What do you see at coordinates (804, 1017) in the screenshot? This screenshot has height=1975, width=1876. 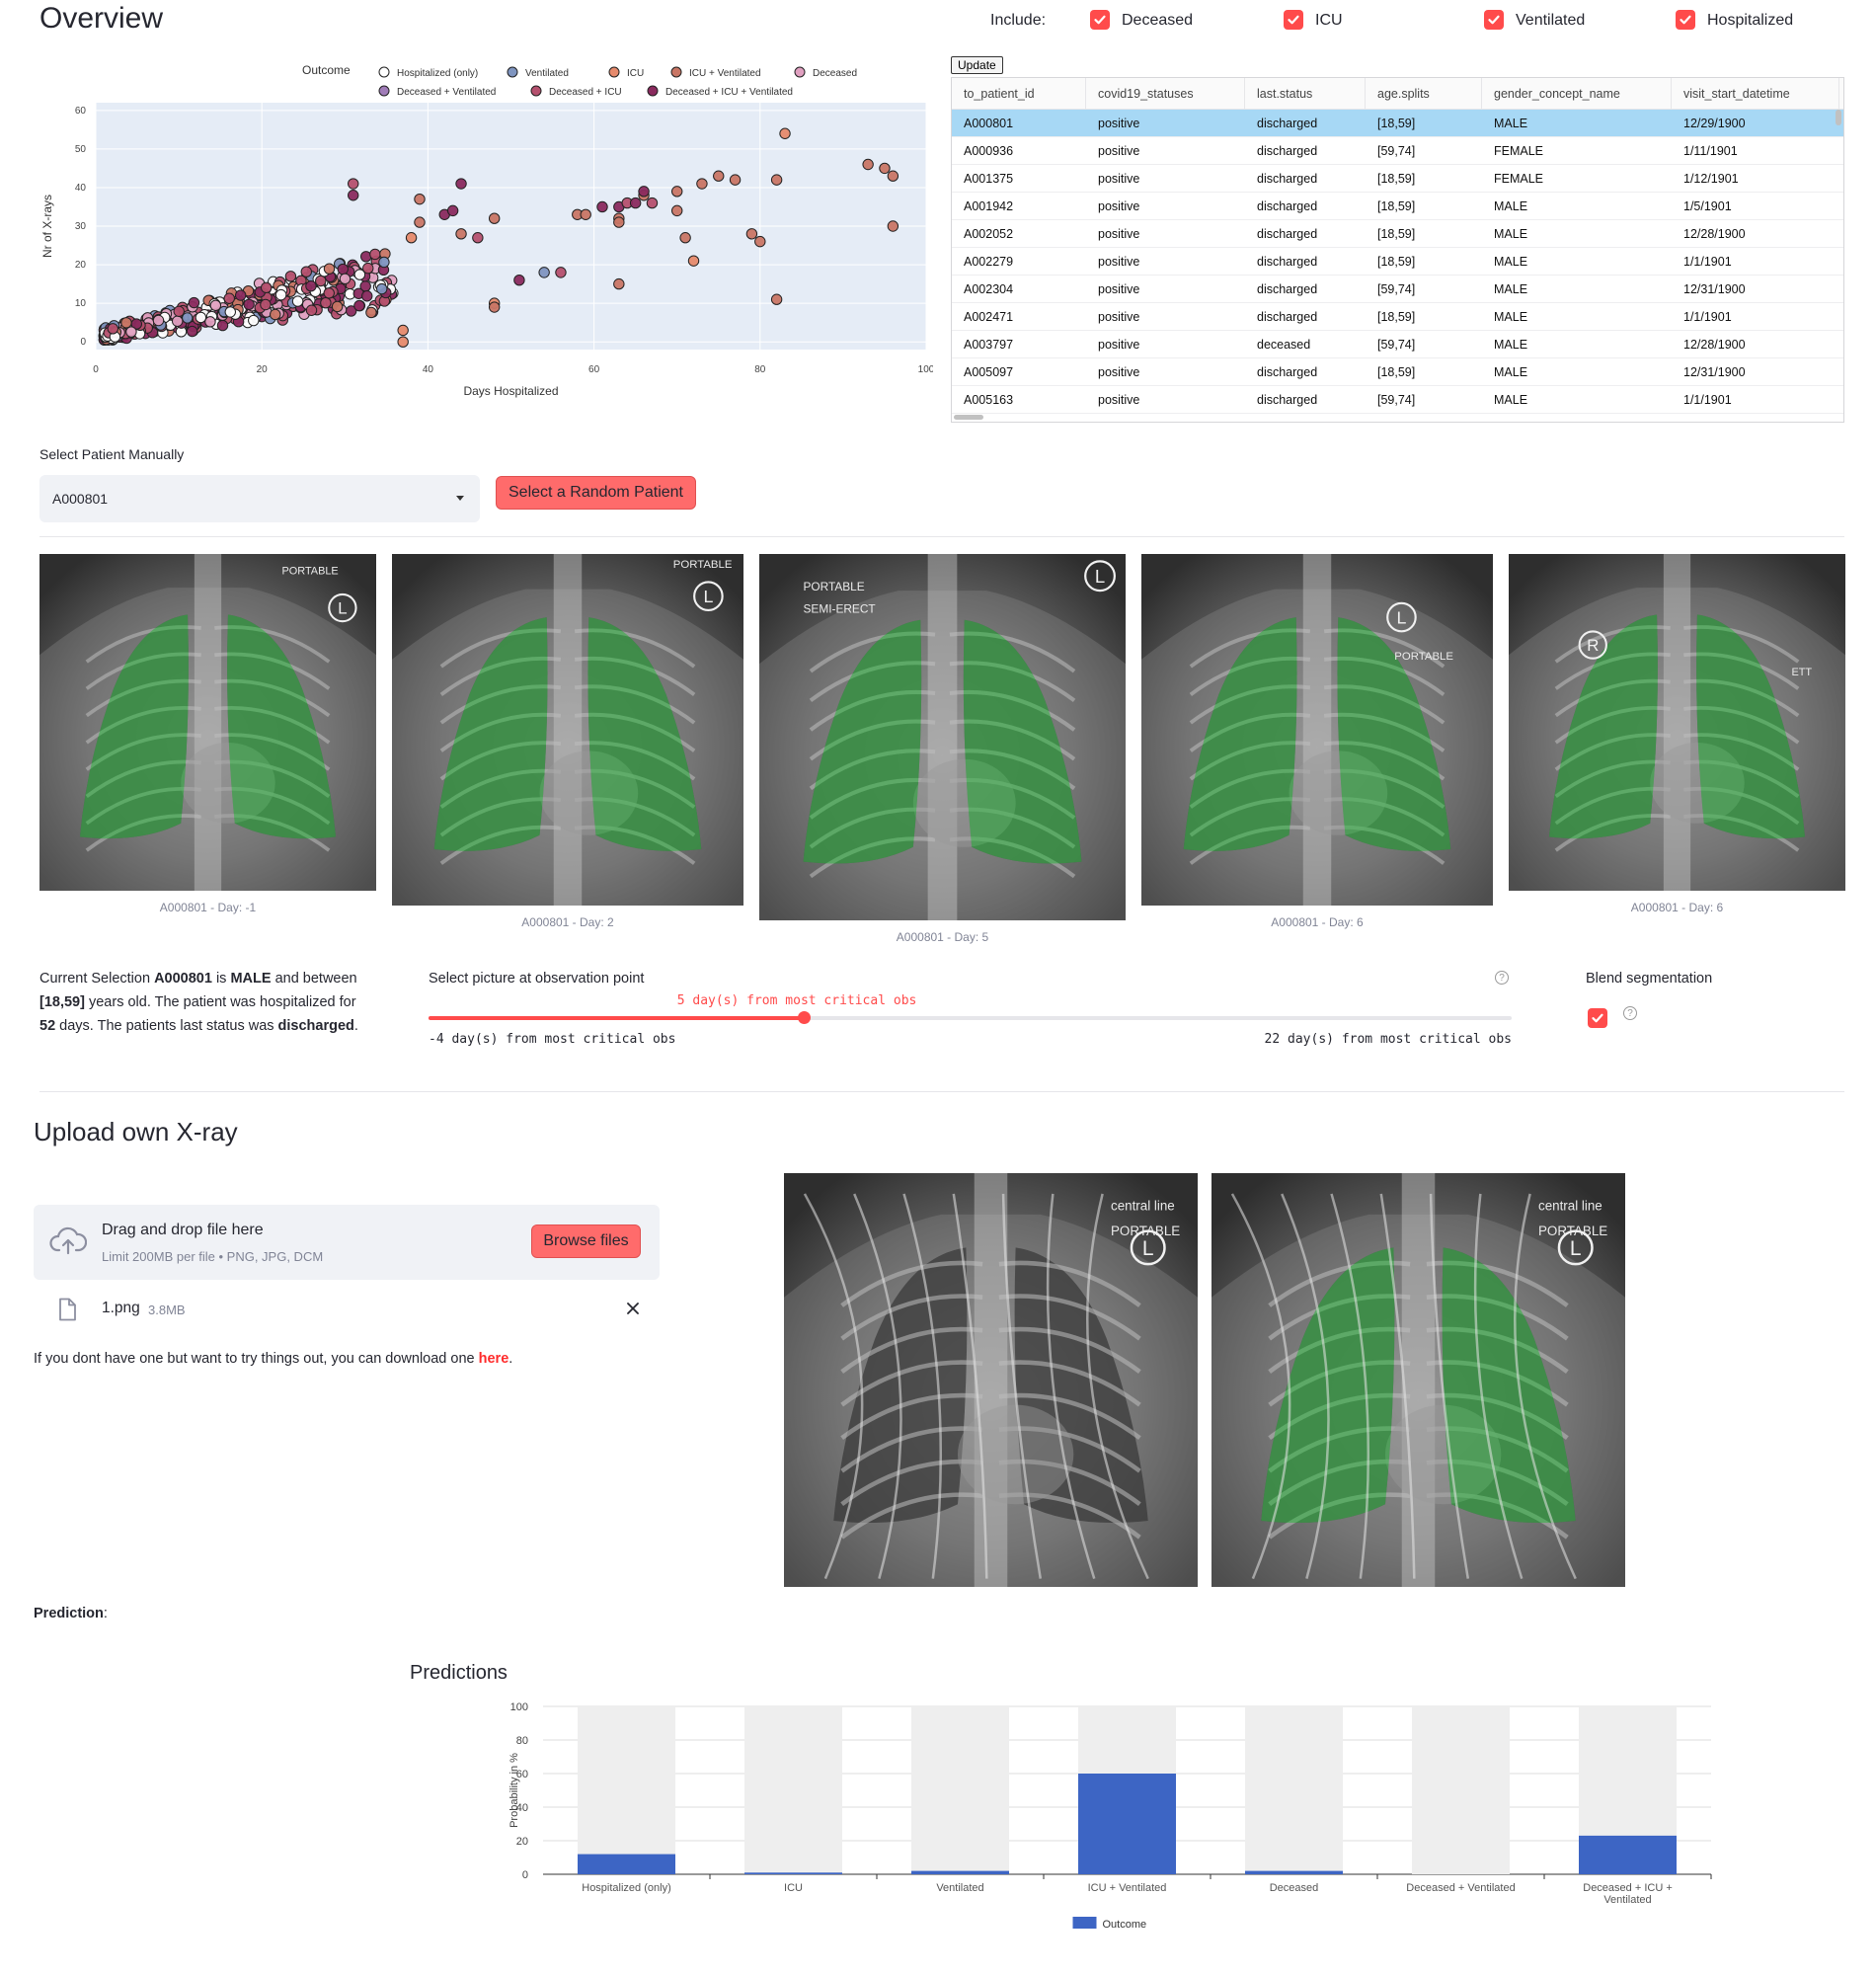 I see `slider-thumb` at bounding box center [804, 1017].